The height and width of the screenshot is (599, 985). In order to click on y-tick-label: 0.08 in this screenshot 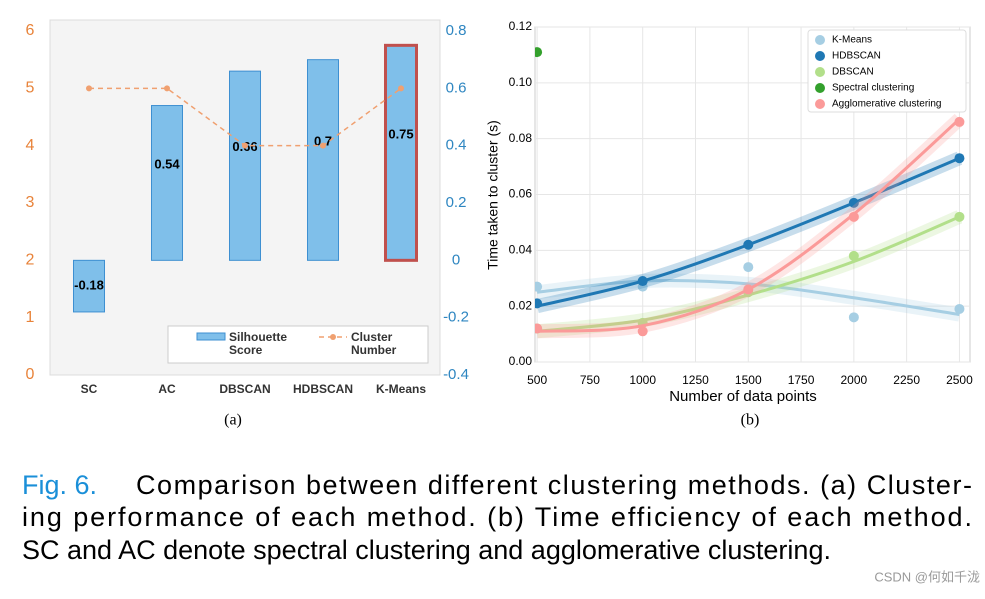, I will do `click(521, 138)`.